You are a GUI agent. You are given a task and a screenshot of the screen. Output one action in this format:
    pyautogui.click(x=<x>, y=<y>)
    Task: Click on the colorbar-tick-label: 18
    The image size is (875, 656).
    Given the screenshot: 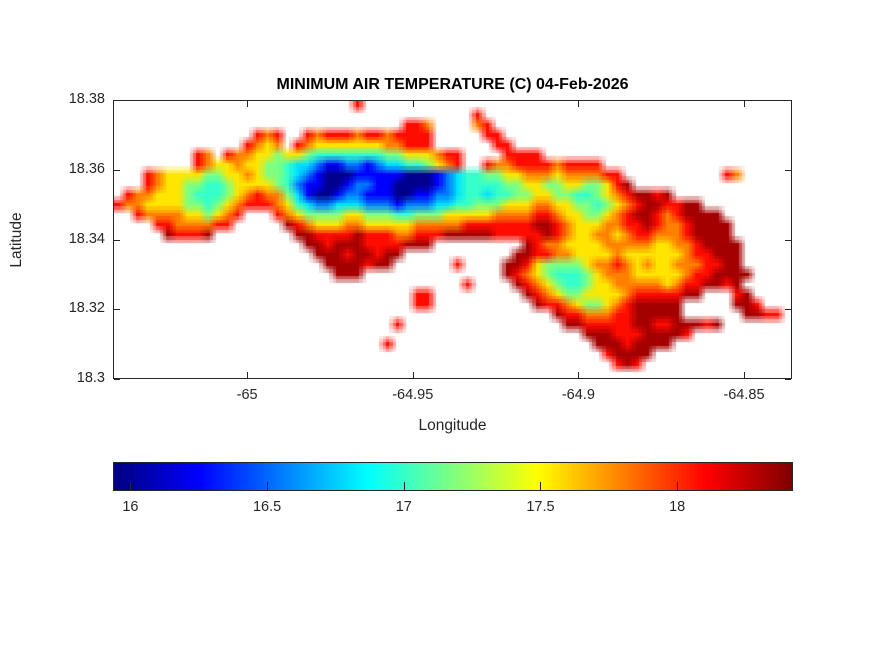 What is the action you would take?
    pyautogui.click(x=677, y=507)
    